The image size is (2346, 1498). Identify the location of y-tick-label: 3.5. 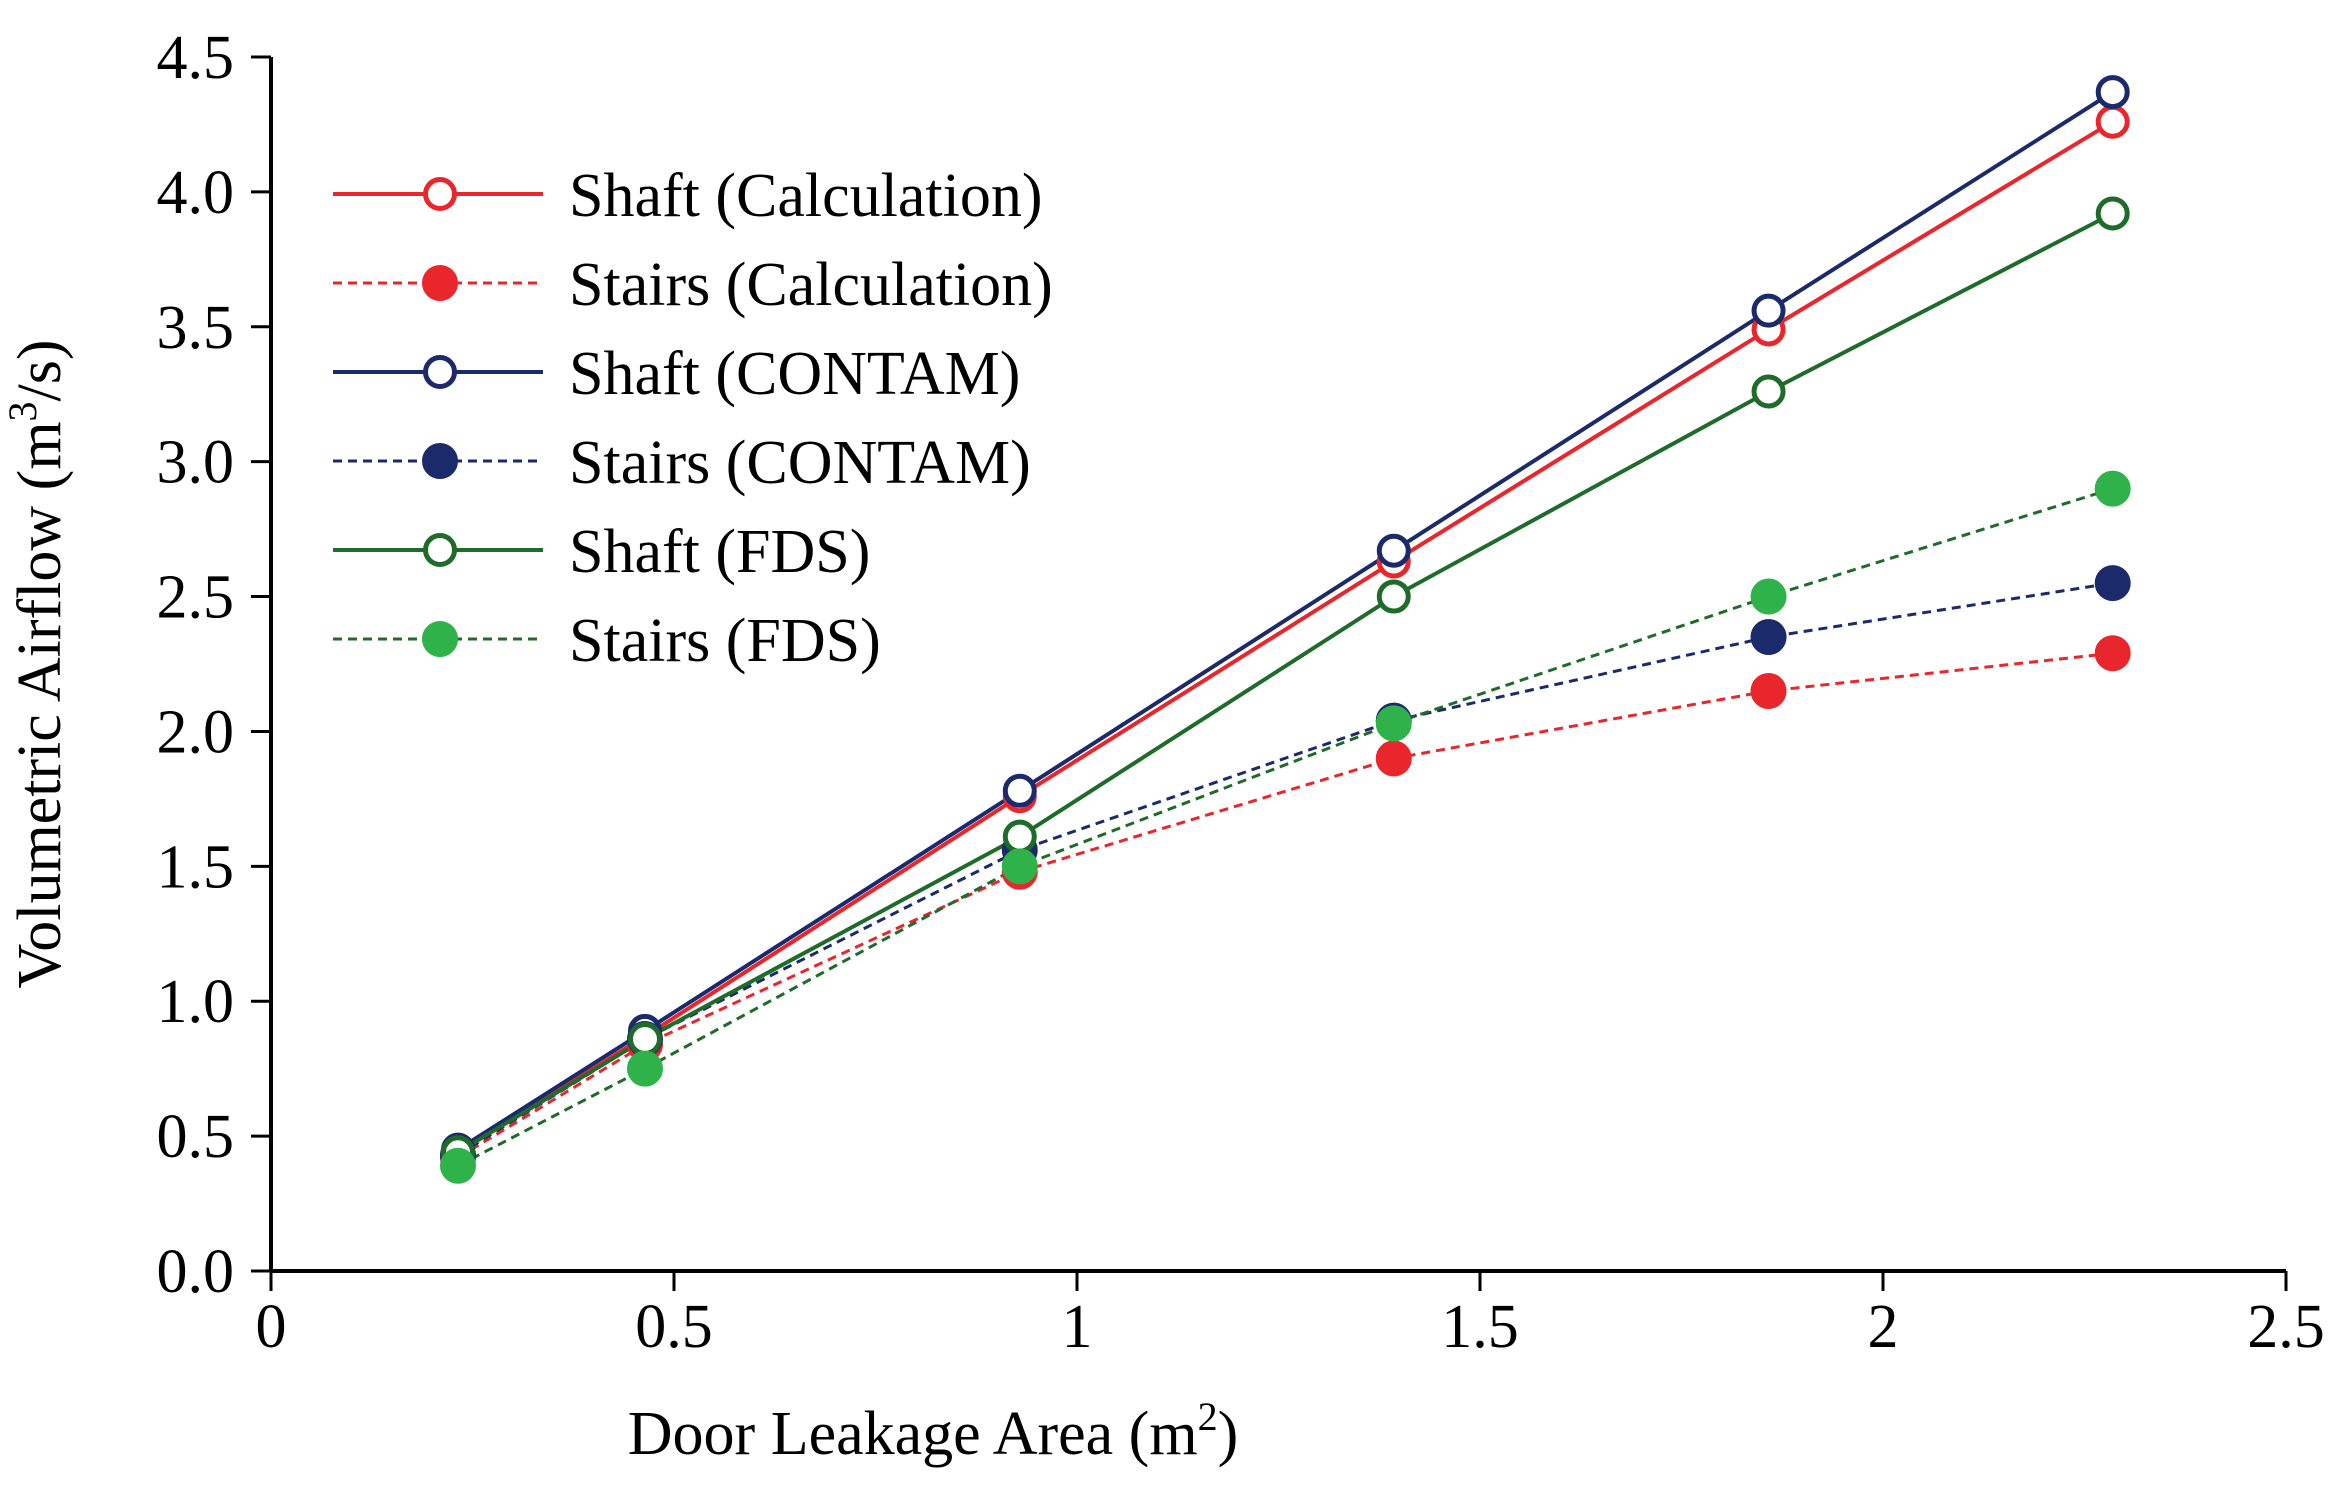
(196, 328).